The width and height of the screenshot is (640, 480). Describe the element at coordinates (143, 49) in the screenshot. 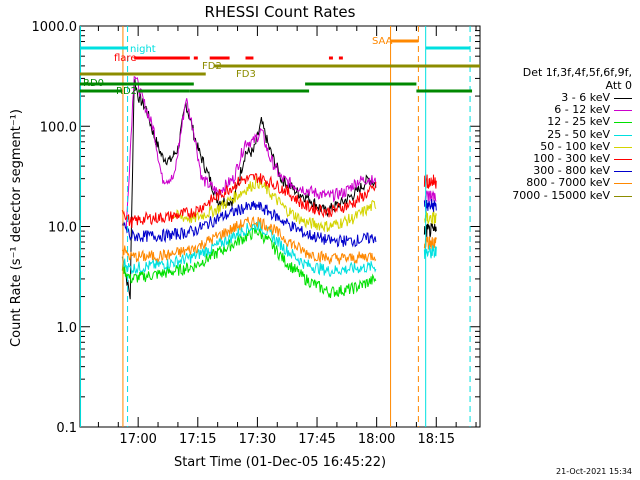

I see `night-bar-label: night` at that location.